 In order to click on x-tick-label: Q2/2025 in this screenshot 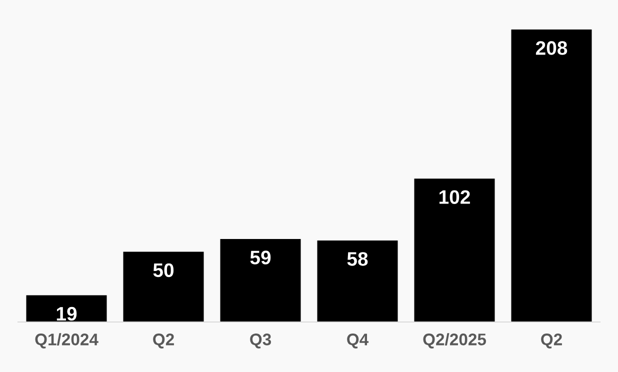, I will do `click(454, 340)`.